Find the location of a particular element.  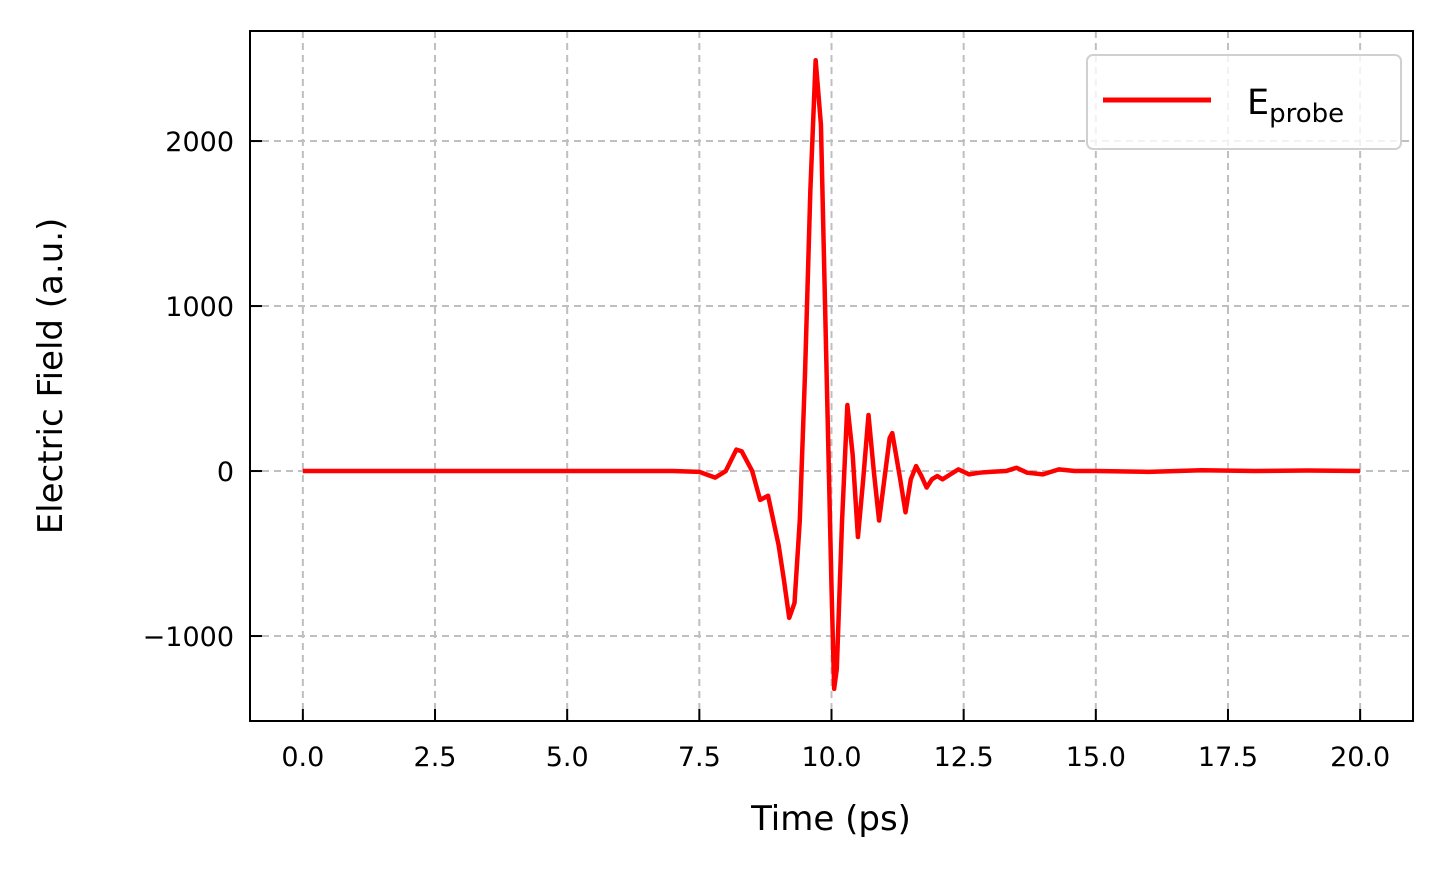

x-tick-label: 10.0 is located at coordinates (831, 757).